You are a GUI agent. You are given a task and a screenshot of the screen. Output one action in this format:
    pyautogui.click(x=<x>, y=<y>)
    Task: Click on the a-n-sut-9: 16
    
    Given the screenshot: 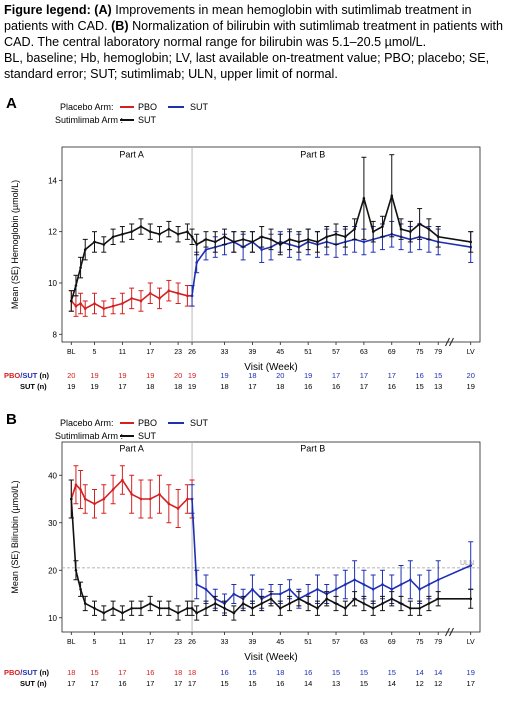 What is the action you would take?
    pyautogui.click(x=308, y=386)
    